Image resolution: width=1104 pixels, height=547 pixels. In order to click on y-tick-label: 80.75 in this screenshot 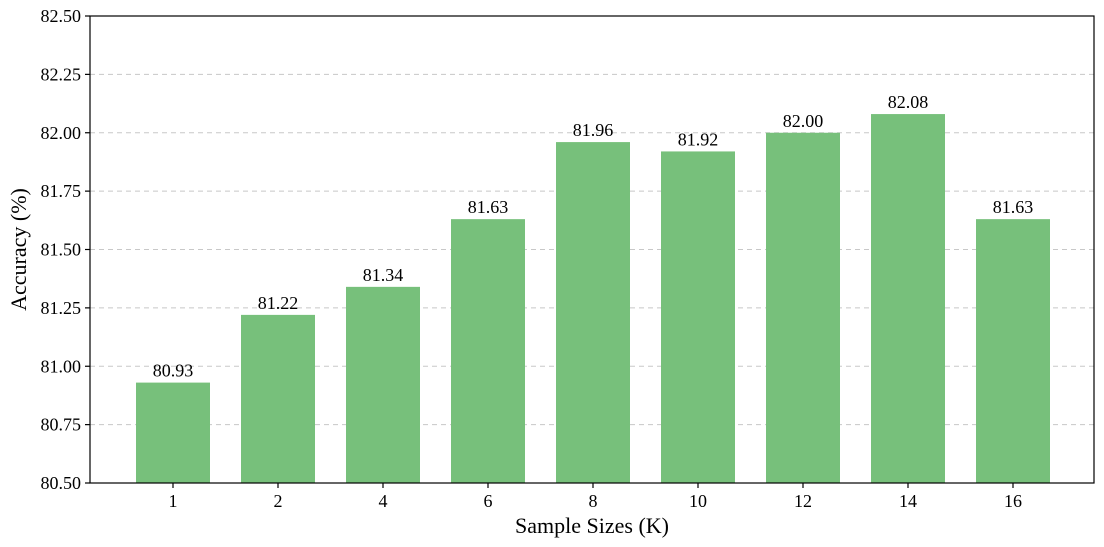, I will do `click(61, 425)`.